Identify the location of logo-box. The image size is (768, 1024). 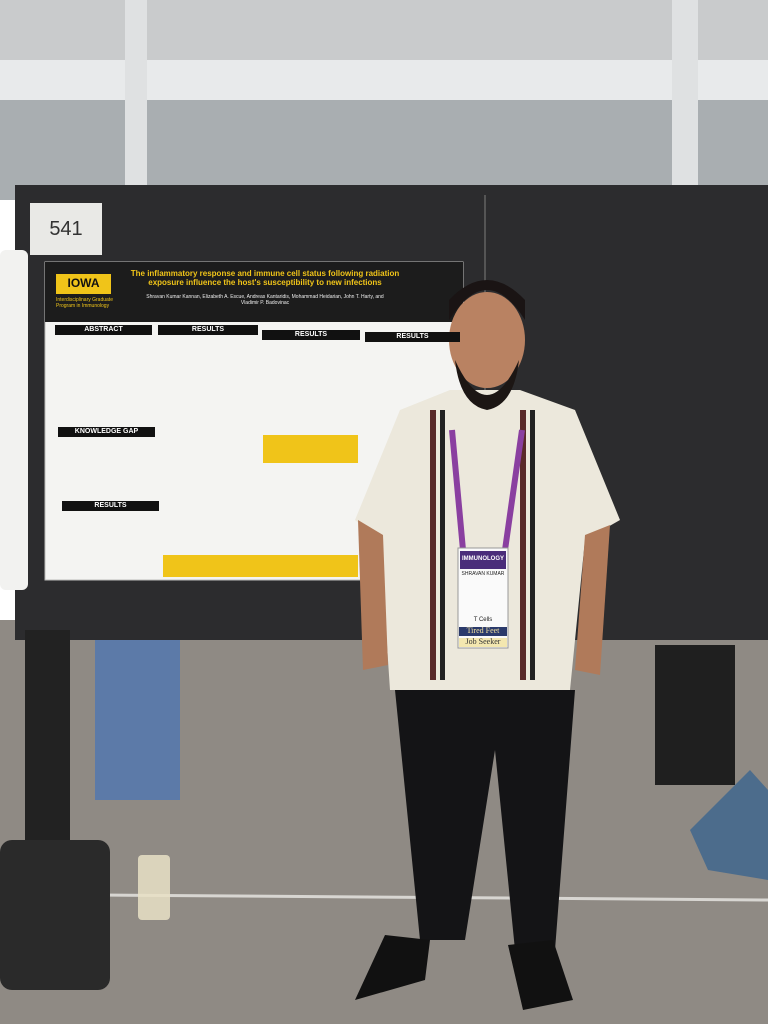
(83, 284).